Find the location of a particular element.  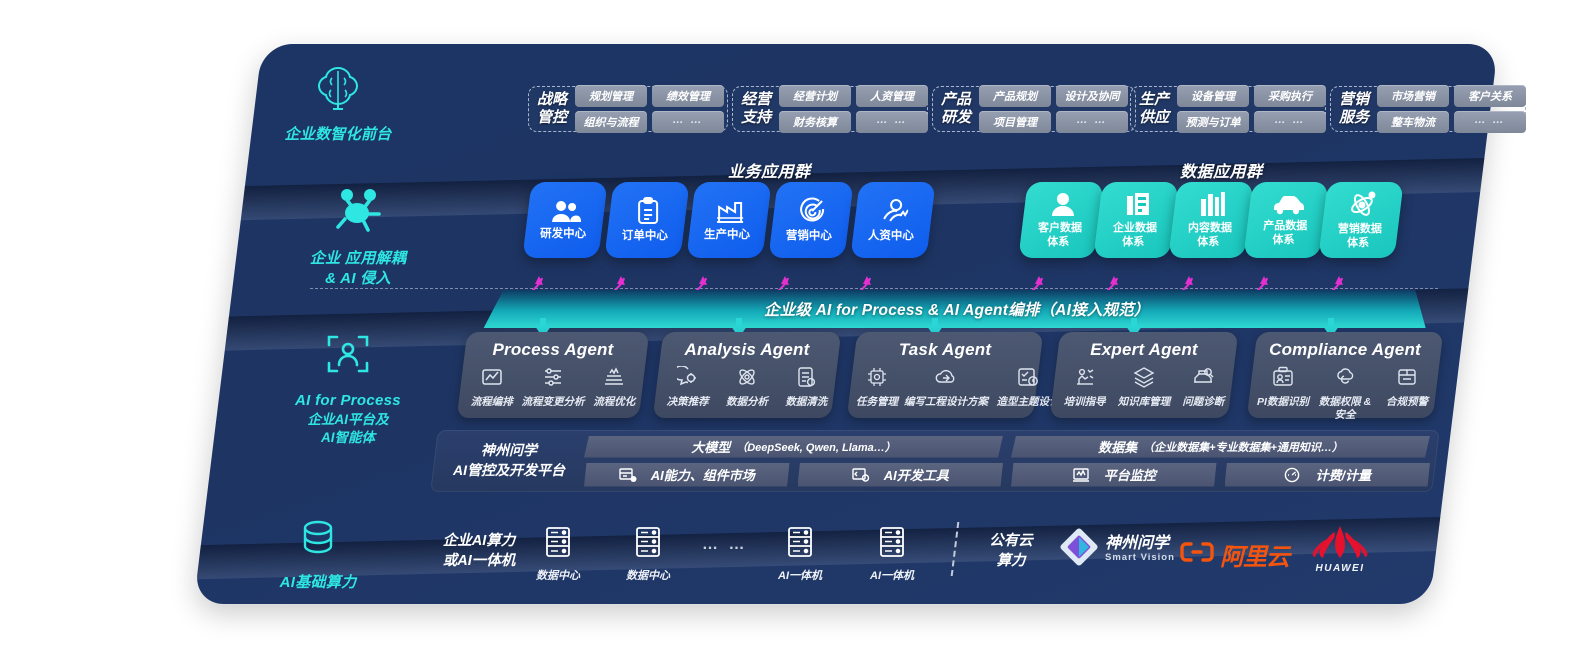

app-card-marketing-center: 营销中心 is located at coordinates (811, 220).